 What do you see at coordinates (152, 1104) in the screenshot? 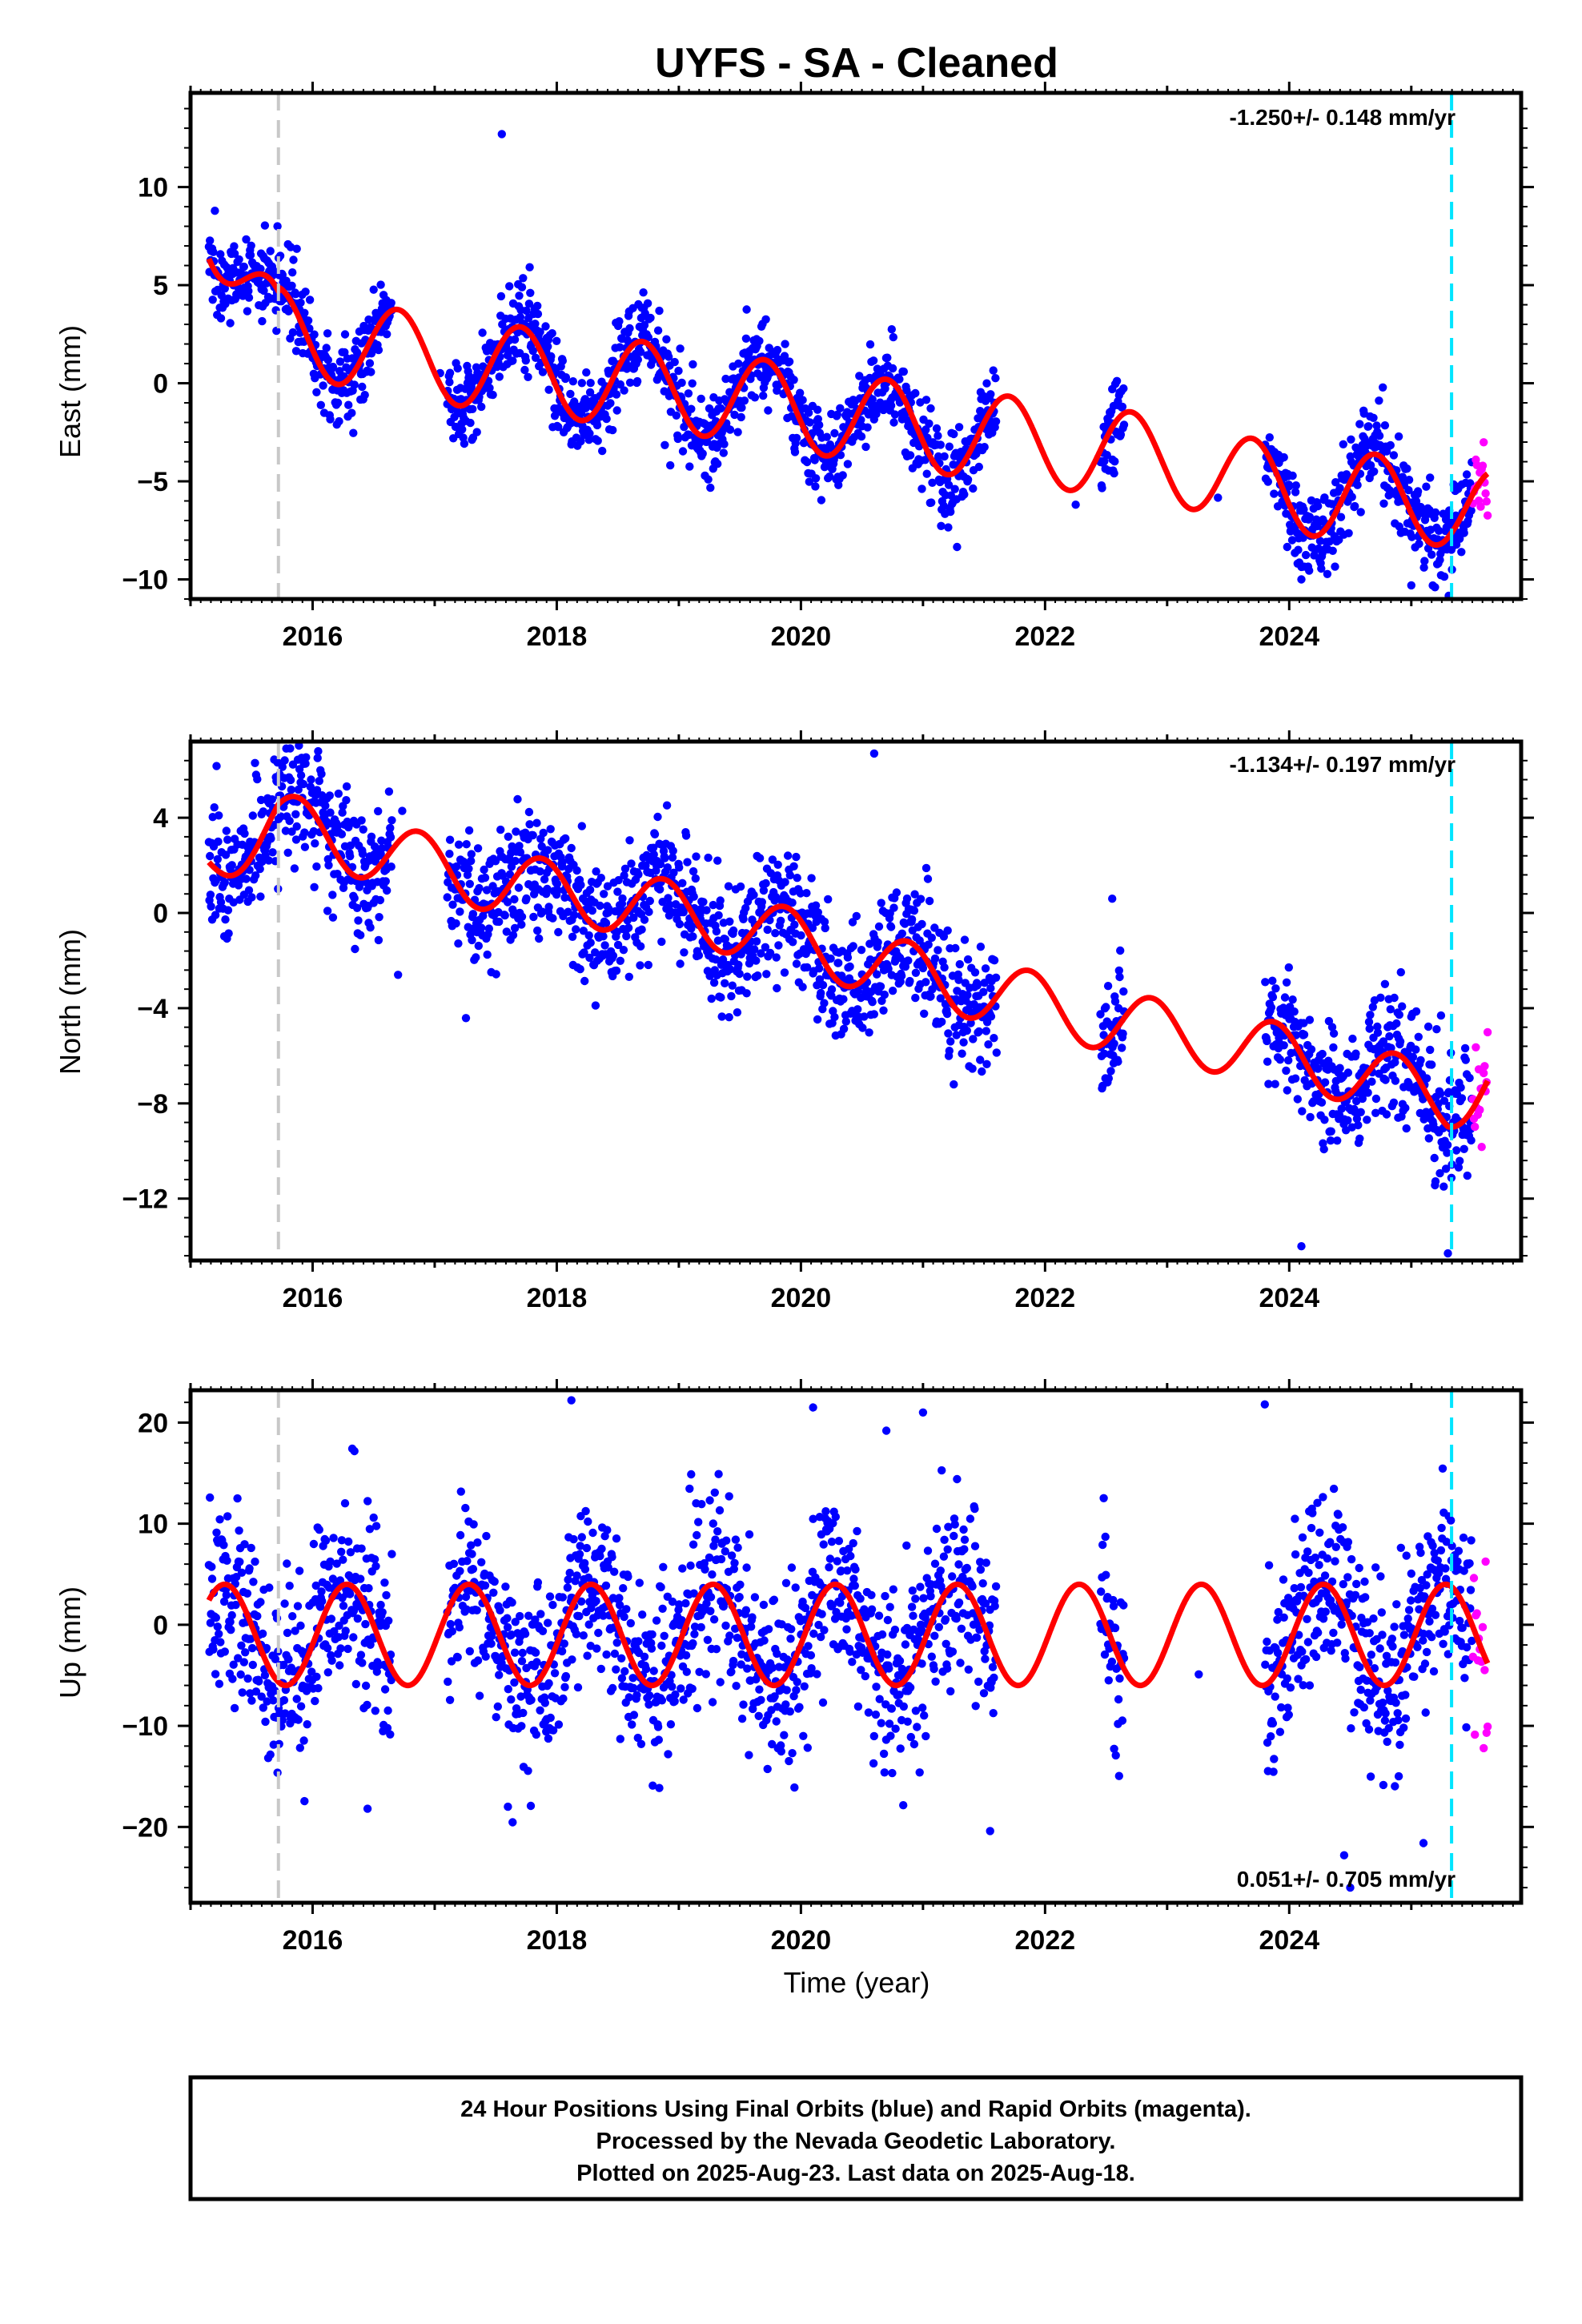
I see `y-tick-label: −8` at bounding box center [152, 1104].